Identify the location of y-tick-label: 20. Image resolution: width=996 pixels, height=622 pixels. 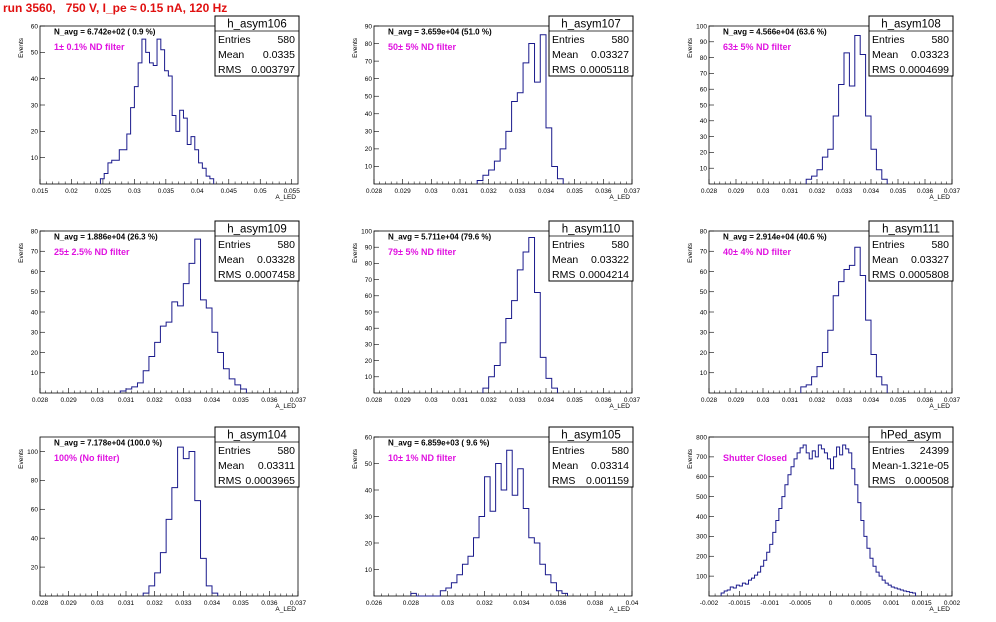
(369, 543).